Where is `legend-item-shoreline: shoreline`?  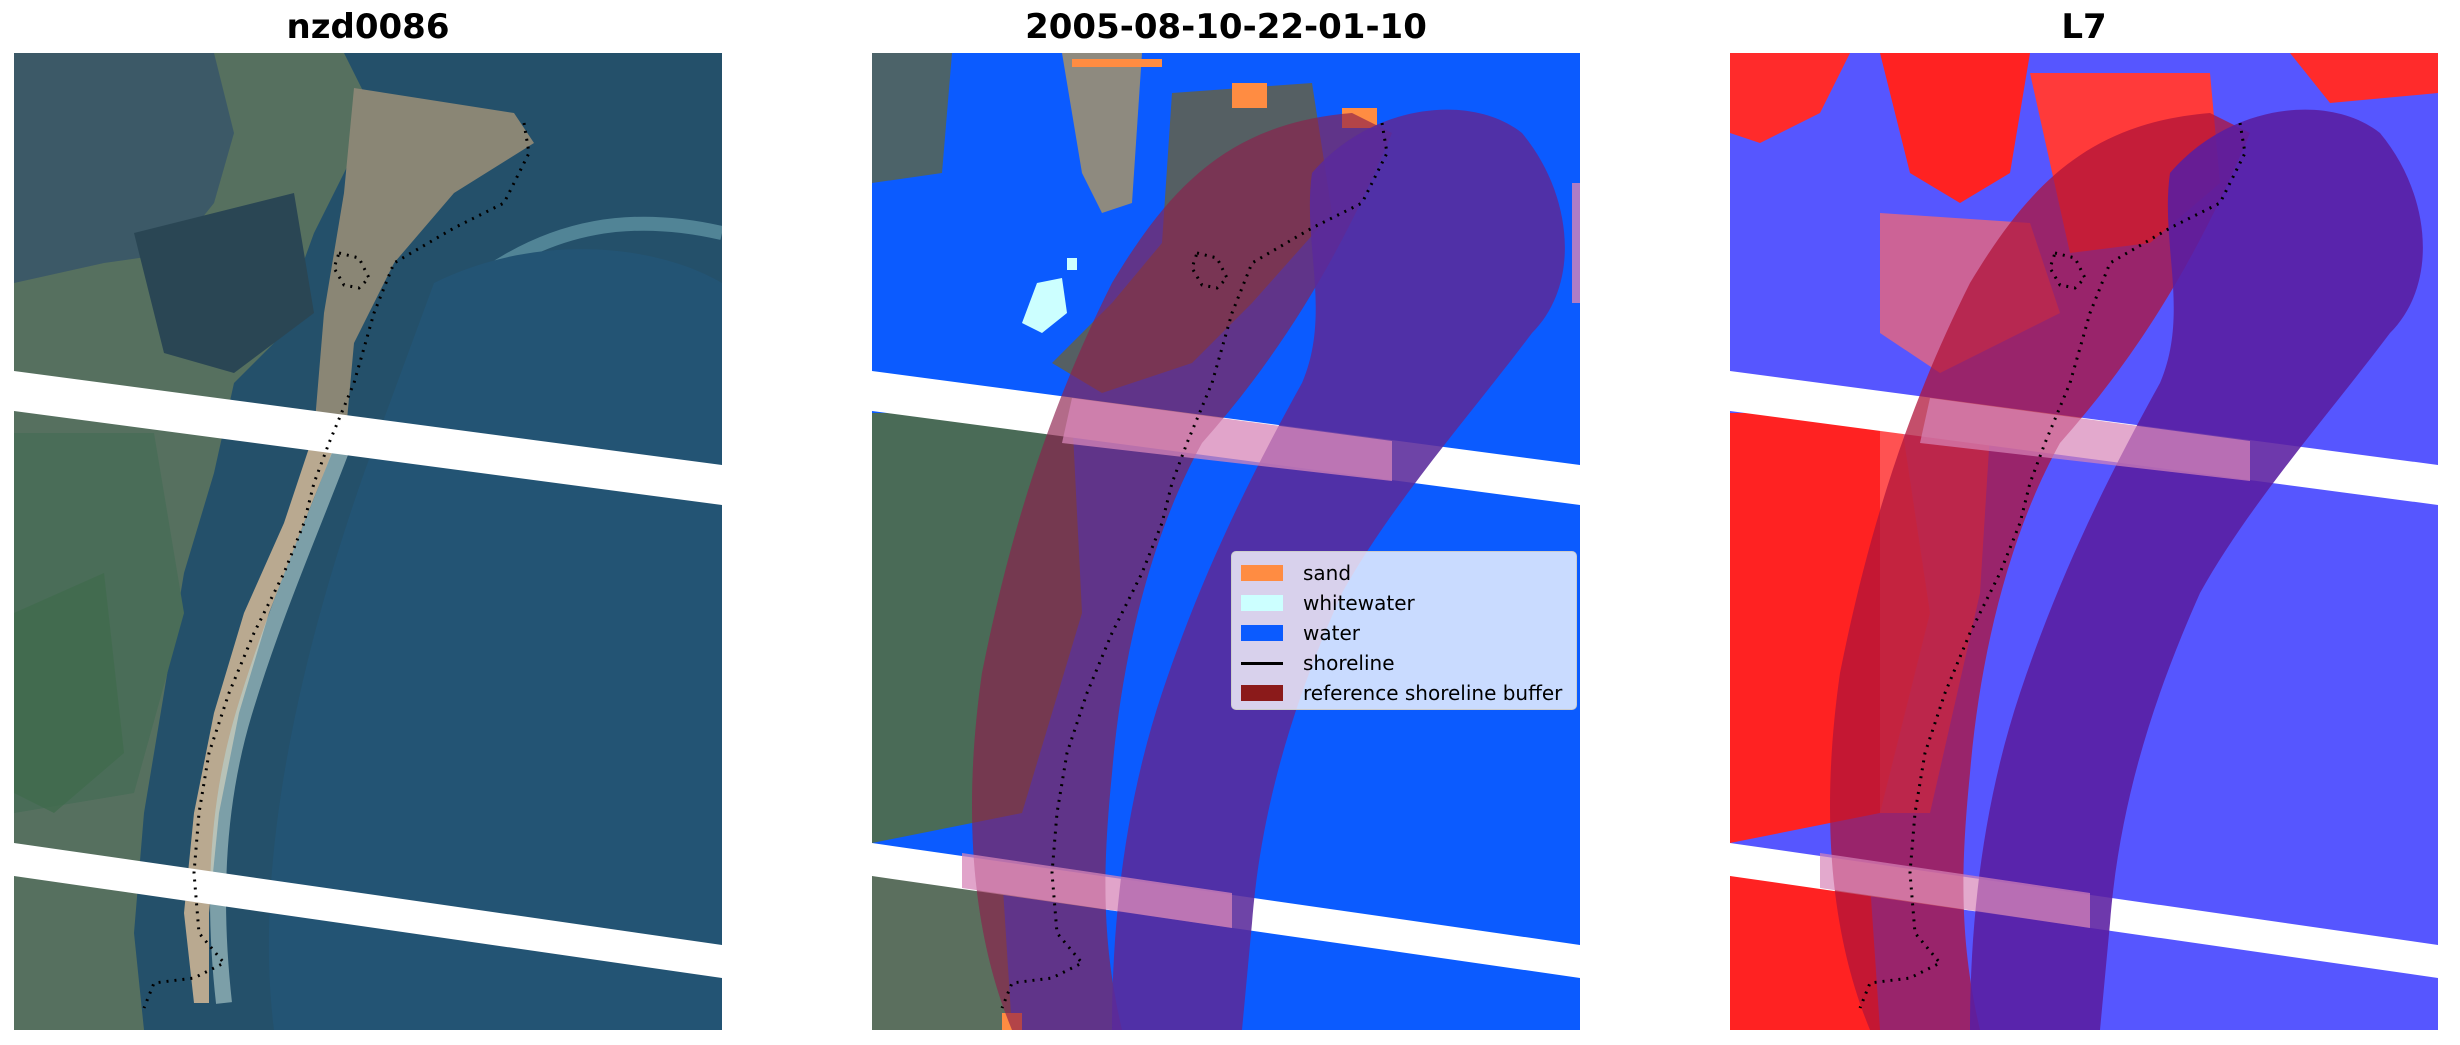
legend-item-shoreline: shoreline is located at coordinates (1404, 663).